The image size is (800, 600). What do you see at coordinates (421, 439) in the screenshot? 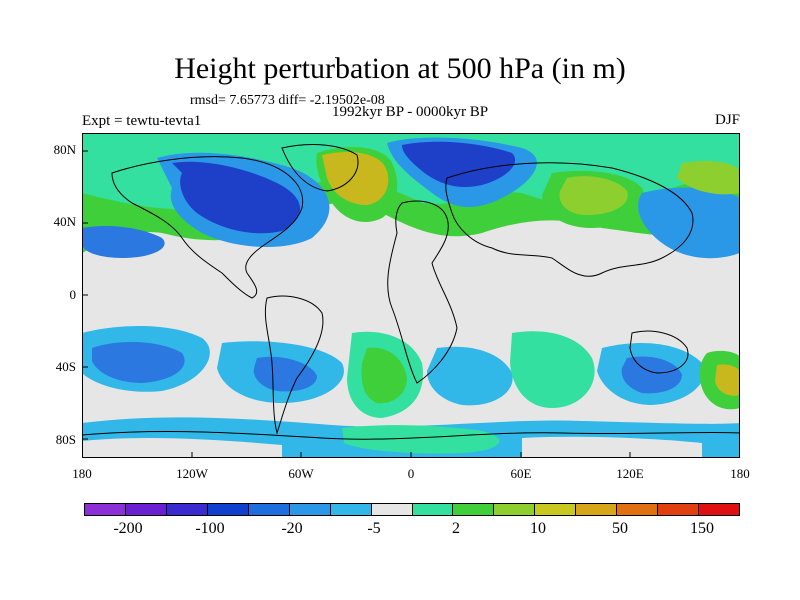
I see `contour-antarctic-green` at bounding box center [421, 439].